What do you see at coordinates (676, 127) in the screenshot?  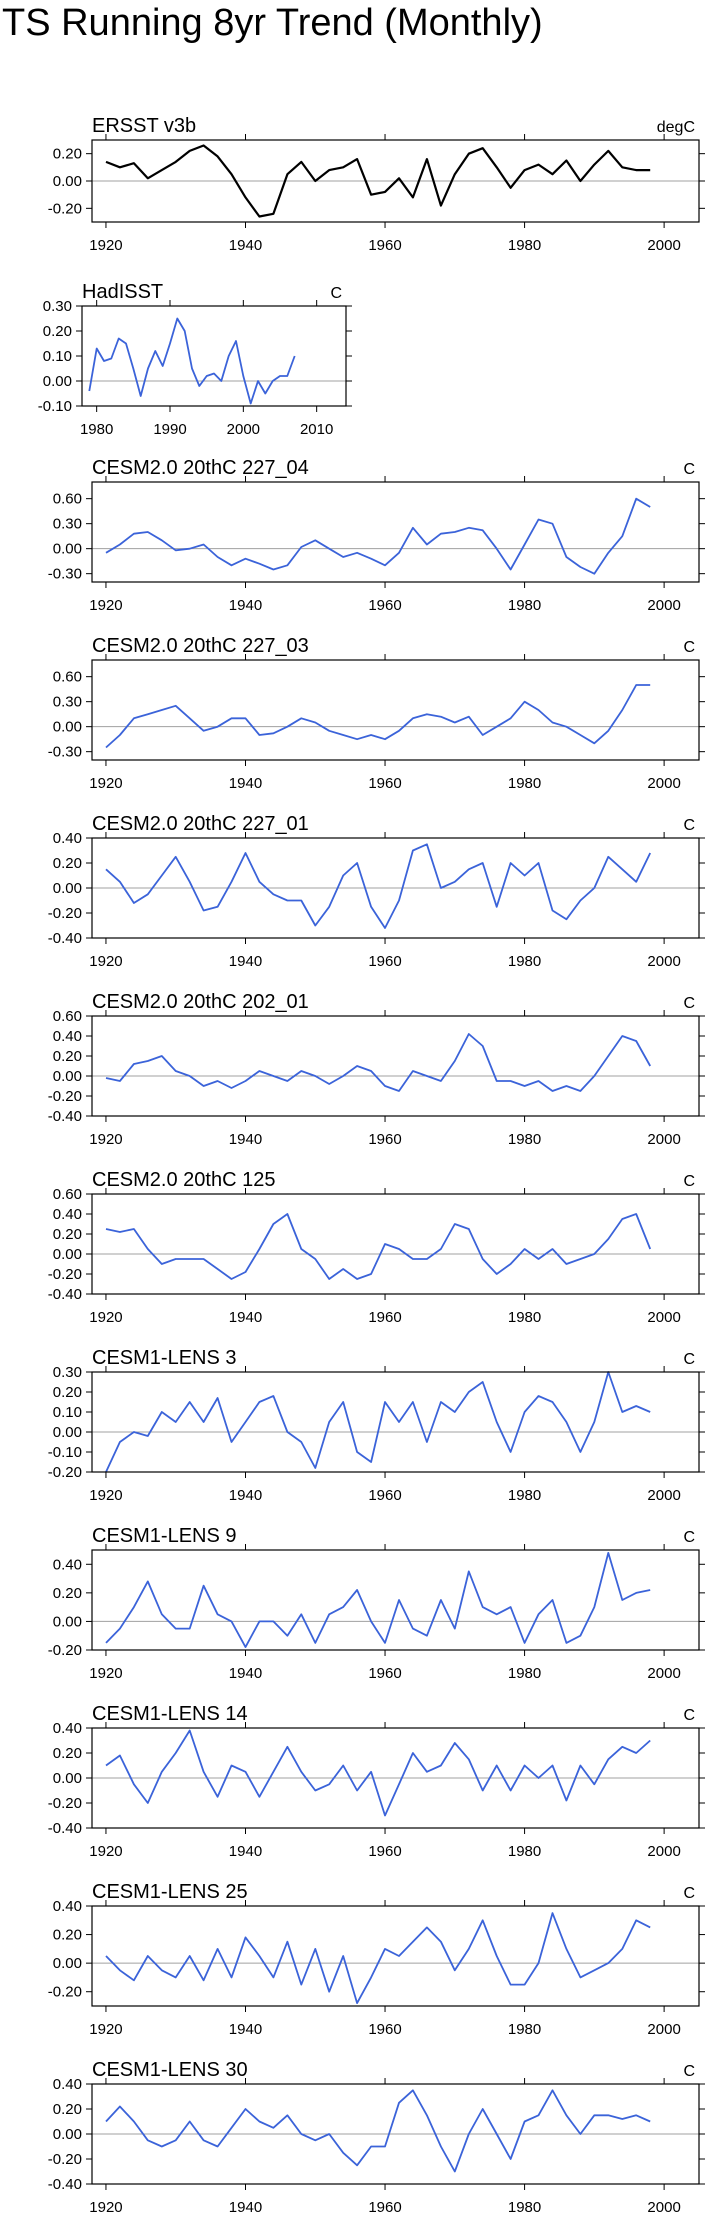 I see `units-label: degC` at bounding box center [676, 127].